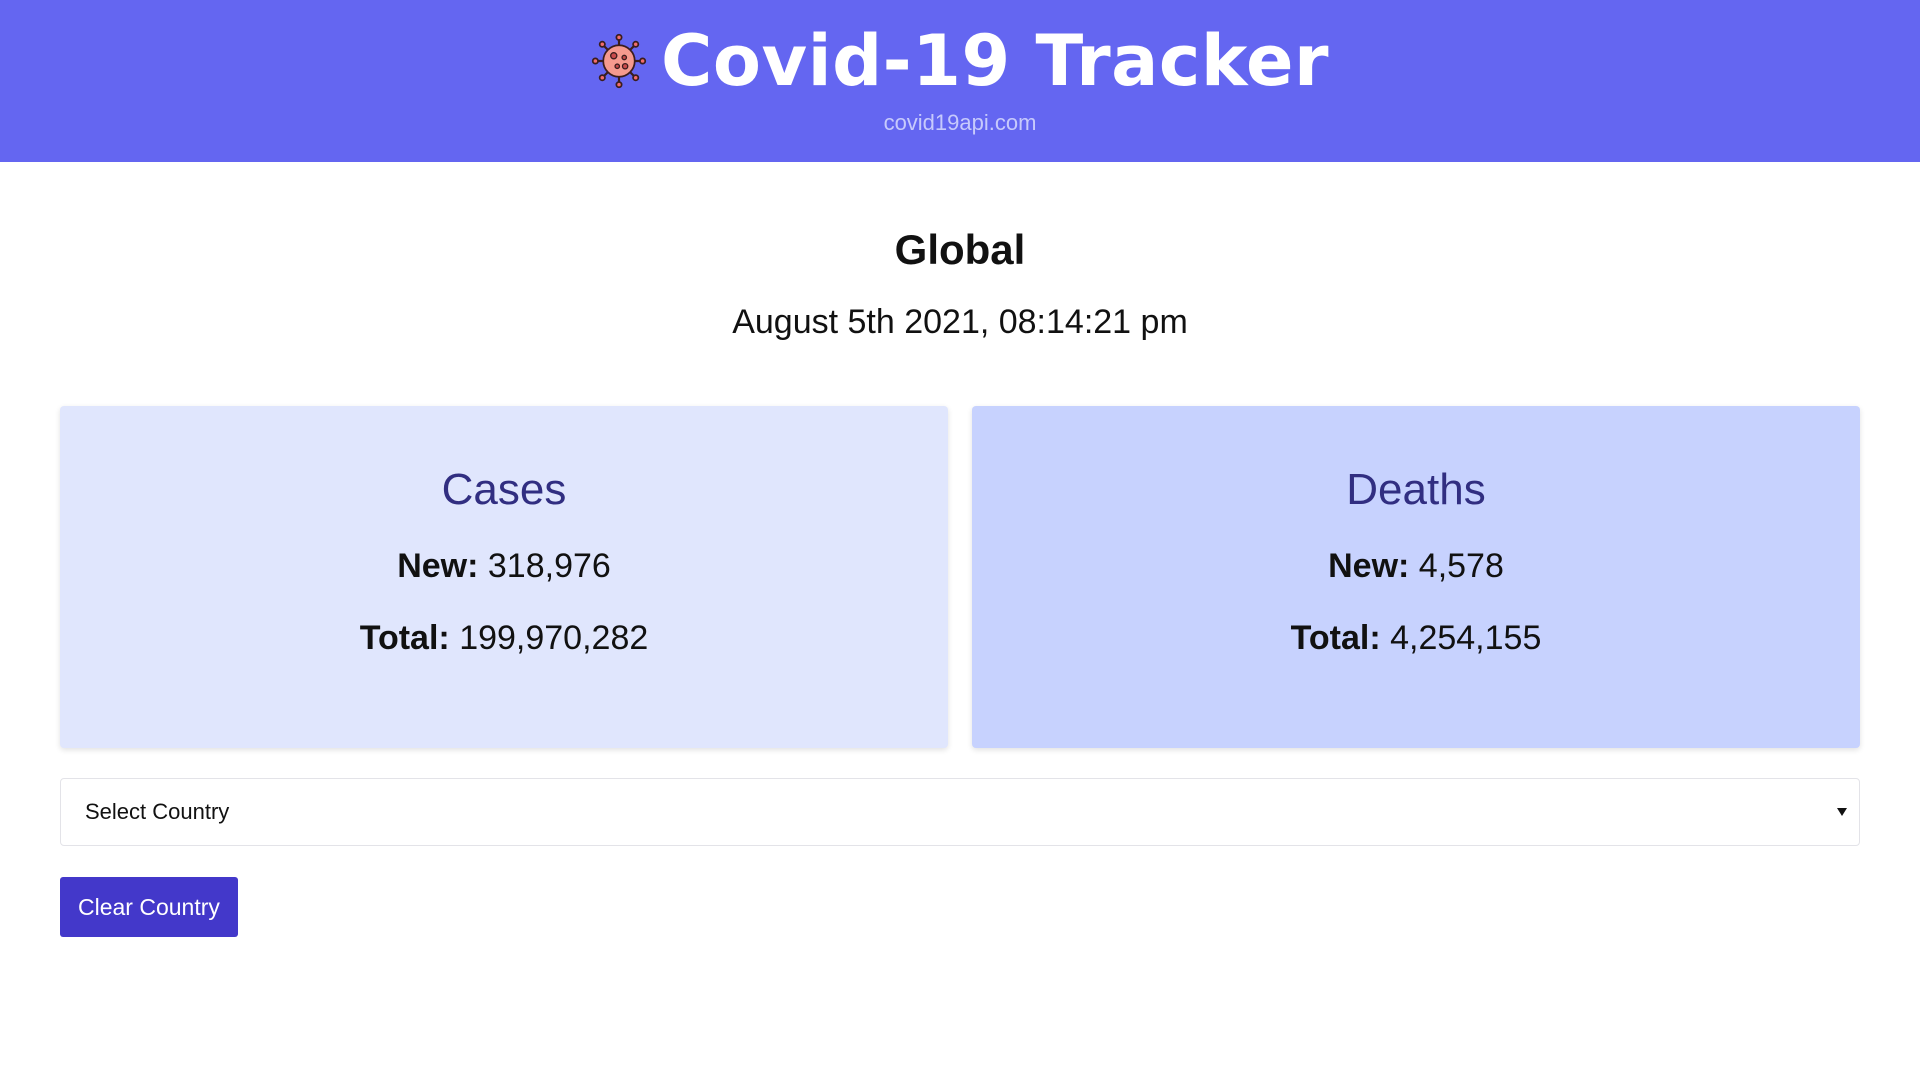 The height and width of the screenshot is (1080, 1920). Describe the element at coordinates (1369, 566) in the screenshot. I see `deaths-new-label: New:` at that location.